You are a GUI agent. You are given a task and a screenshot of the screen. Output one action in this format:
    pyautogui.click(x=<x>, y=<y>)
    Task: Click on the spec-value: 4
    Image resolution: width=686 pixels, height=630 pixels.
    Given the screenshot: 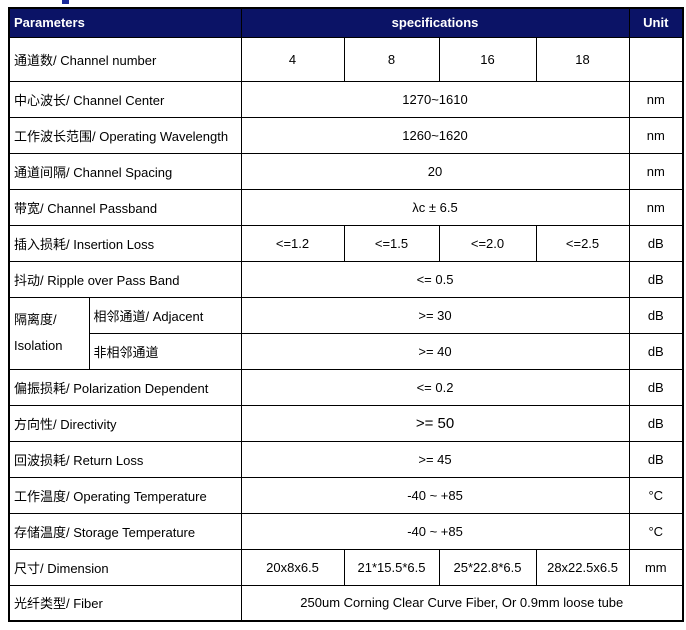 What is the action you would take?
    pyautogui.click(x=292, y=59)
    